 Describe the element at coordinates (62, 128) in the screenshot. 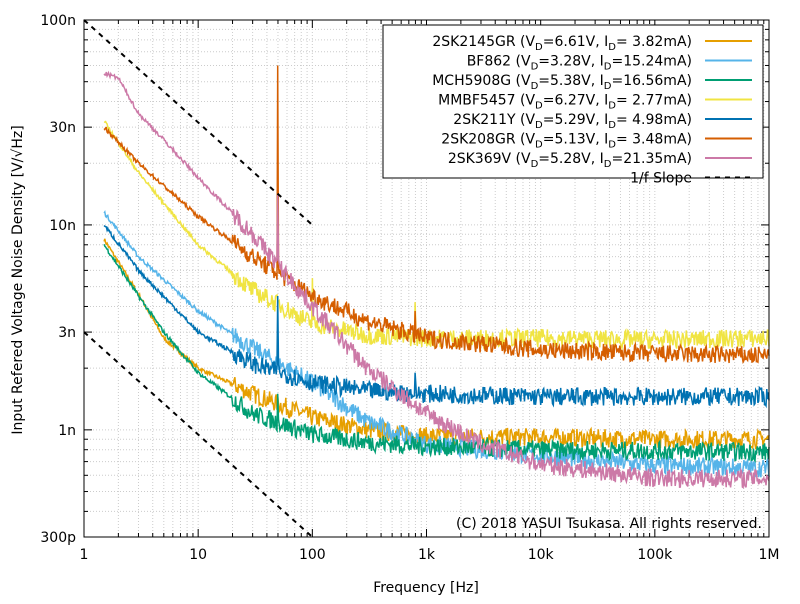

I see `y-tick-label: 30n` at that location.